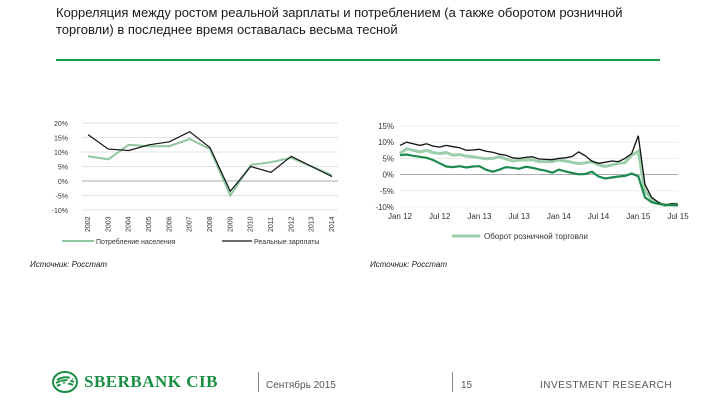 The height and width of the screenshot is (405, 720). I want to click on x-tick-label: Jul 15, so click(678, 216).